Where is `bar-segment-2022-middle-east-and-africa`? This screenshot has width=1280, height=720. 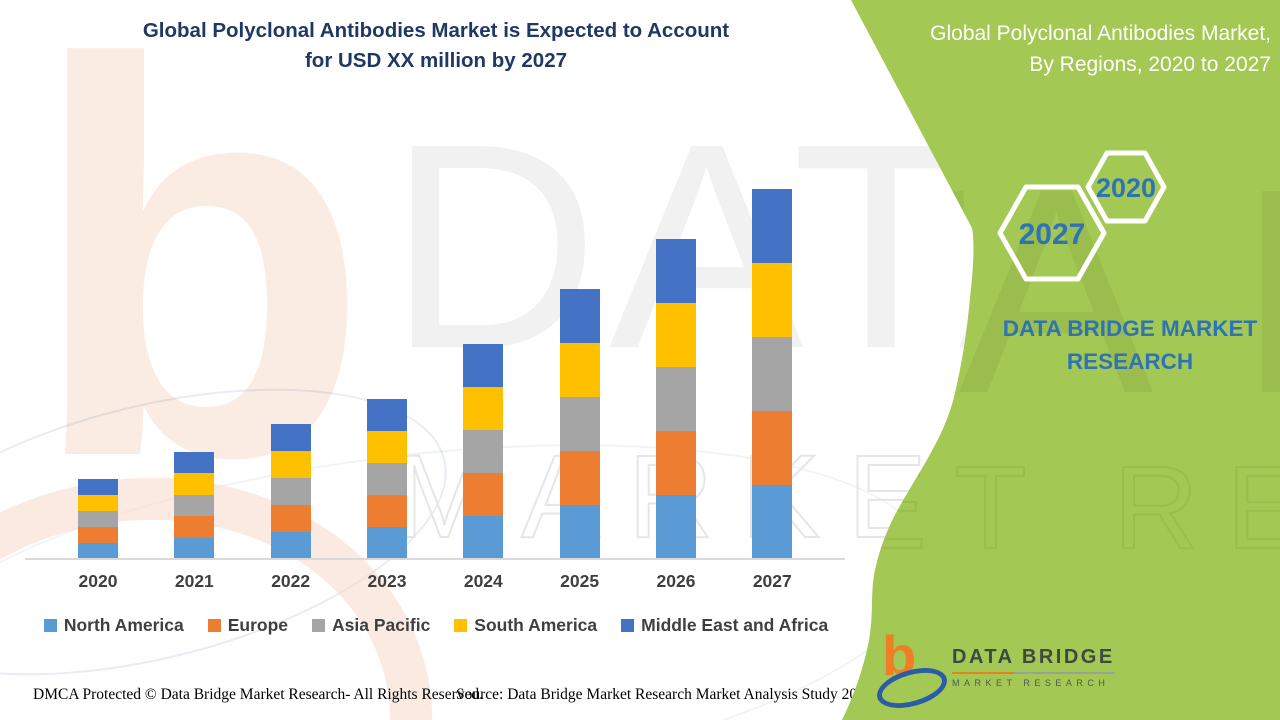 bar-segment-2022-middle-east-and-africa is located at coordinates (290, 437).